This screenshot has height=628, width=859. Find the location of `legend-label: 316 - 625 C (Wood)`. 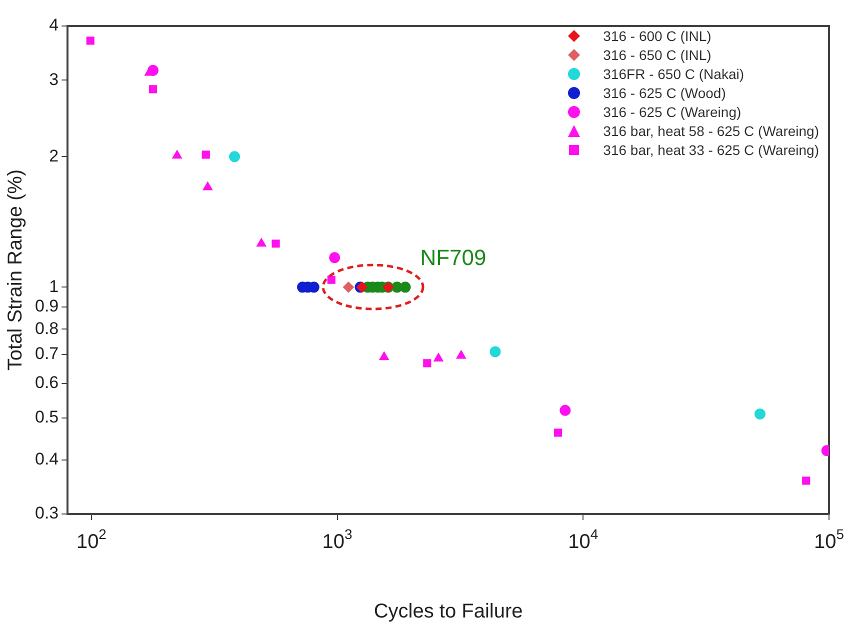

legend-label: 316 - 625 C (Wood) is located at coordinates (664, 92).